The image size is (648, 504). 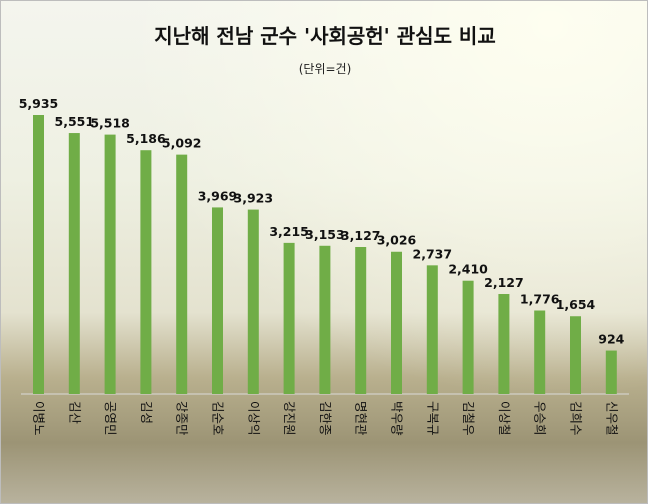 I want to click on data-label: 1,776, so click(x=540, y=299).